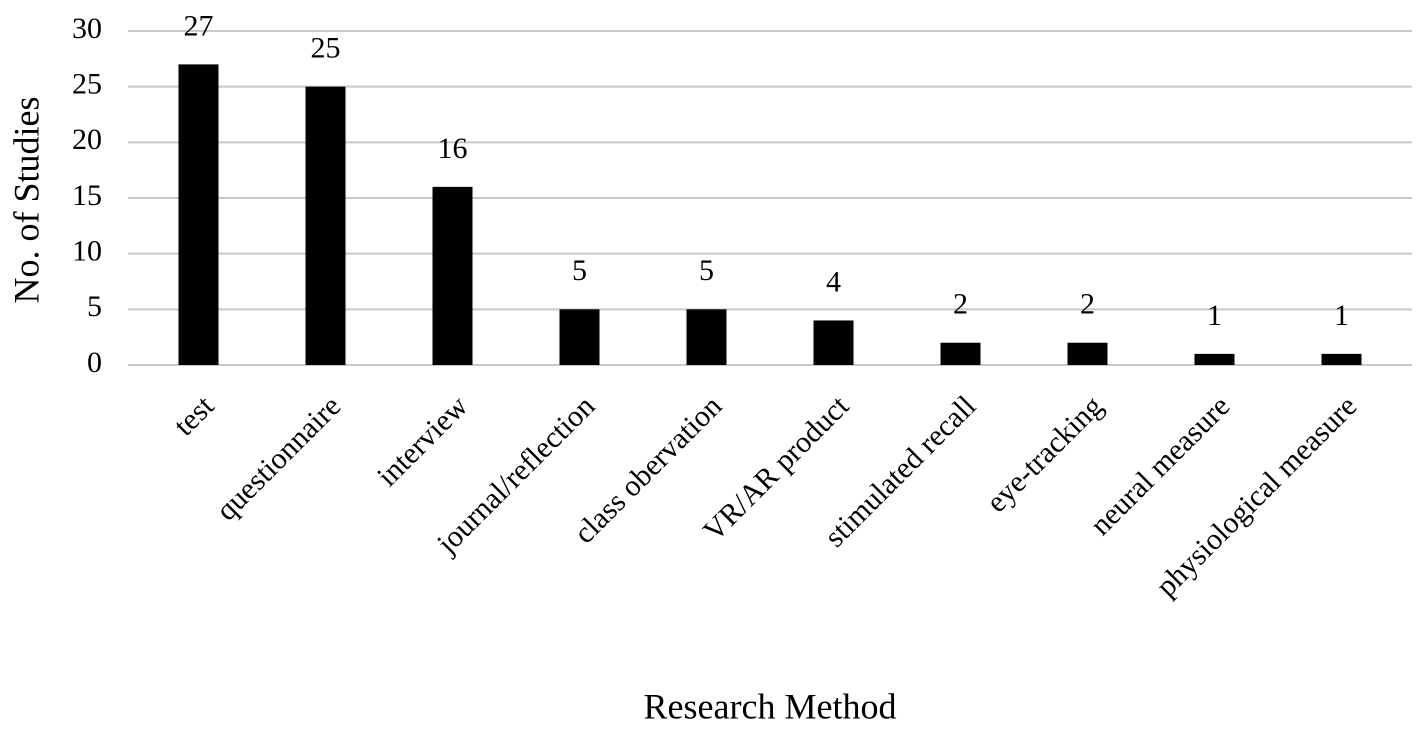 This screenshot has height=734, width=1417. I want to click on y-tick-label: 5, so click(94, 306).